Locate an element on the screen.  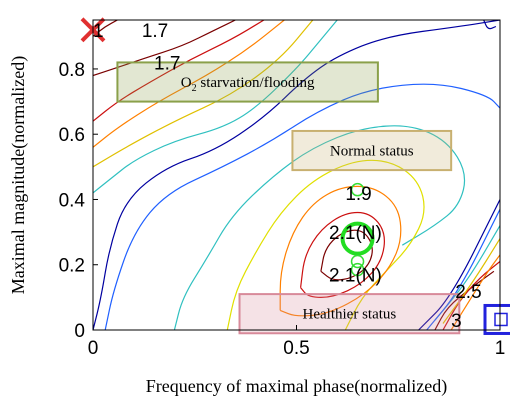
region-label-0: O2 starvation/flooding is located at coordinates (248, 84).